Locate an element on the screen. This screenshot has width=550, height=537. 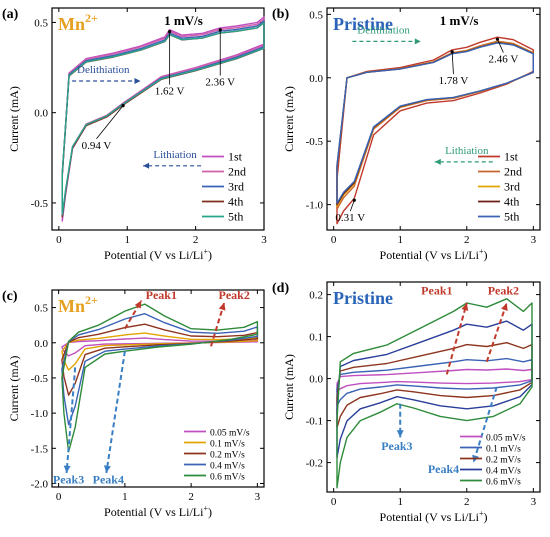
legend-entry: 0.2 mV/s is located at coordinates (503, 461).